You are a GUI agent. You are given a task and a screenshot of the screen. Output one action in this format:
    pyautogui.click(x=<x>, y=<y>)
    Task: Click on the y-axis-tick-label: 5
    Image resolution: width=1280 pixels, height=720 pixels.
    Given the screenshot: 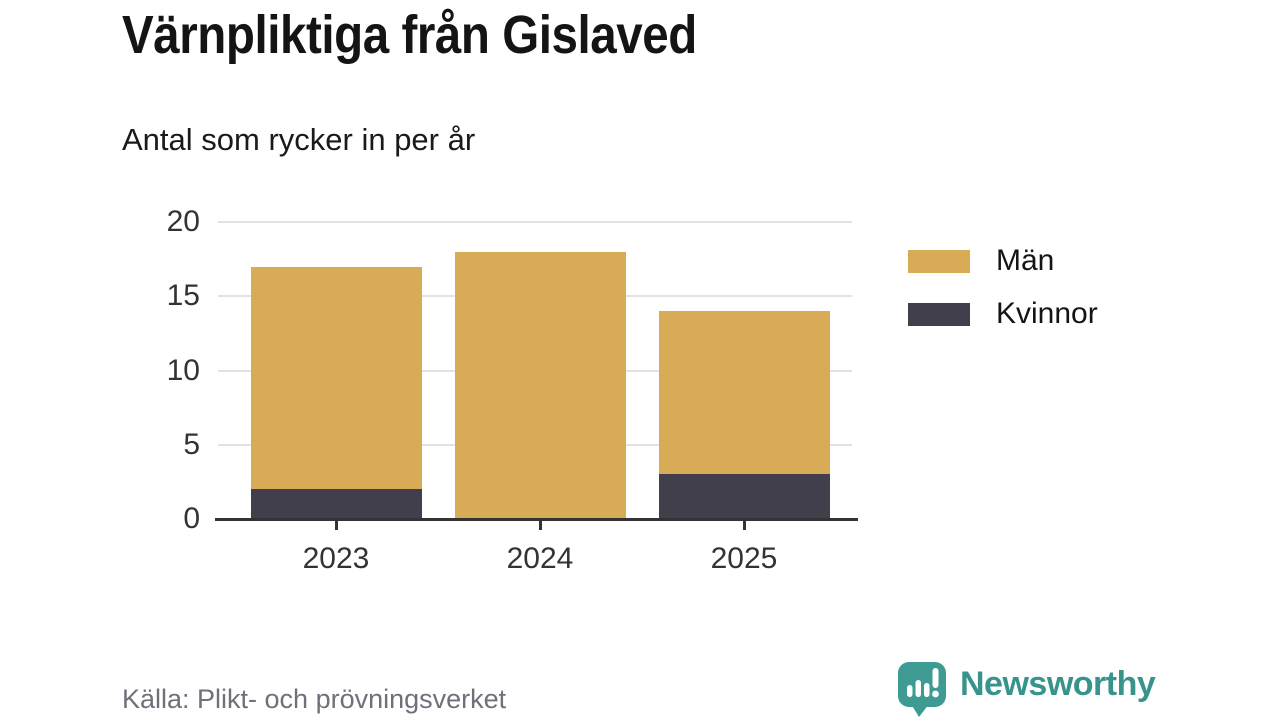 What is the action you would take?
    pyautogui.click(x=191, y=444)
    